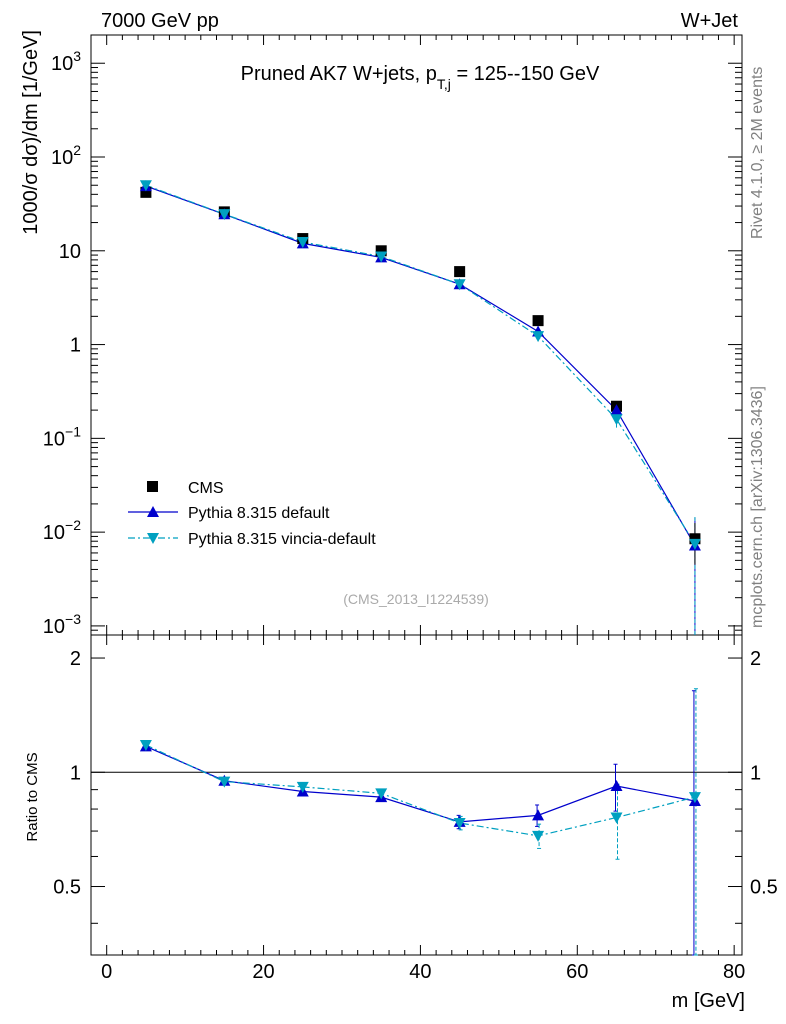 The height and width of the screenshot is (1024, 786). Describe the element at coordinates (62, 436) in the screenshot. I see `y-tick-label: 10⁻¹` at that location.